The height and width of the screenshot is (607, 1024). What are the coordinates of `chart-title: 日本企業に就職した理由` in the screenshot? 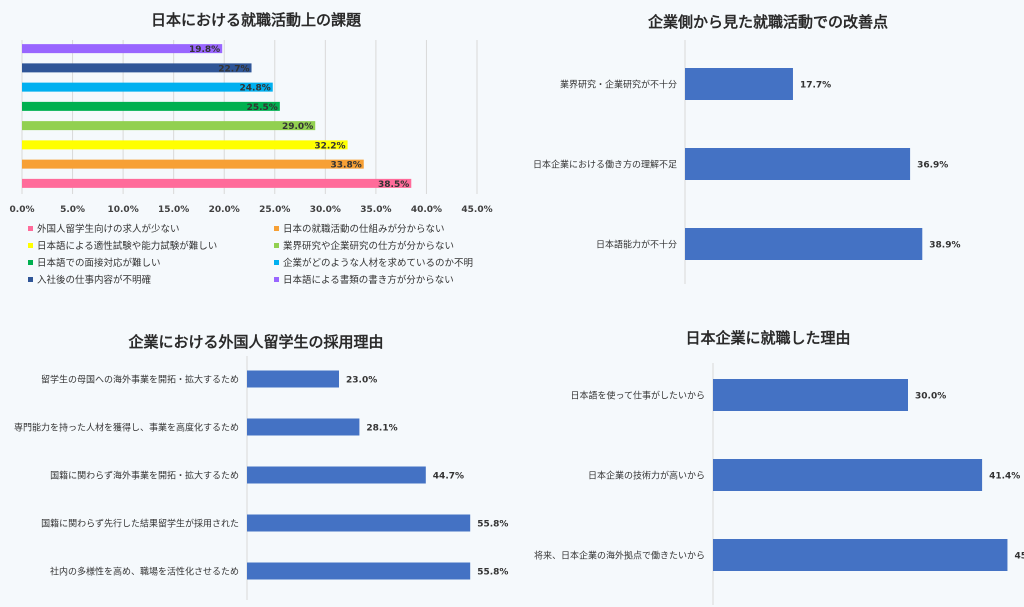 It's located at (768, 338).